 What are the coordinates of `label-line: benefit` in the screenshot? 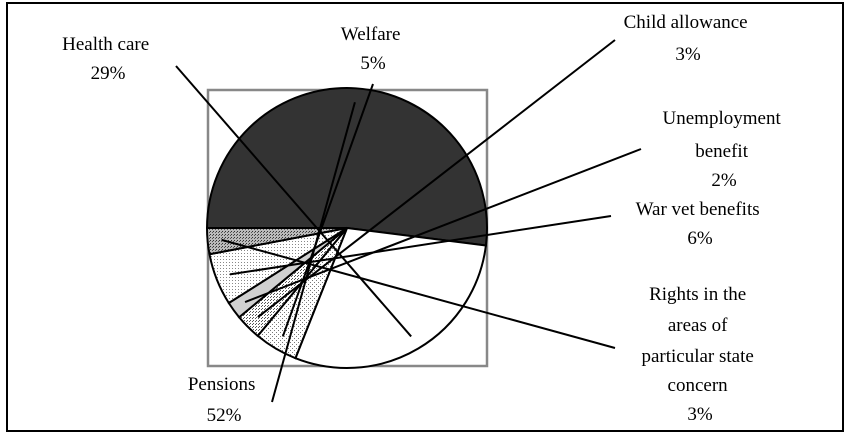 It's located at (721, 151).